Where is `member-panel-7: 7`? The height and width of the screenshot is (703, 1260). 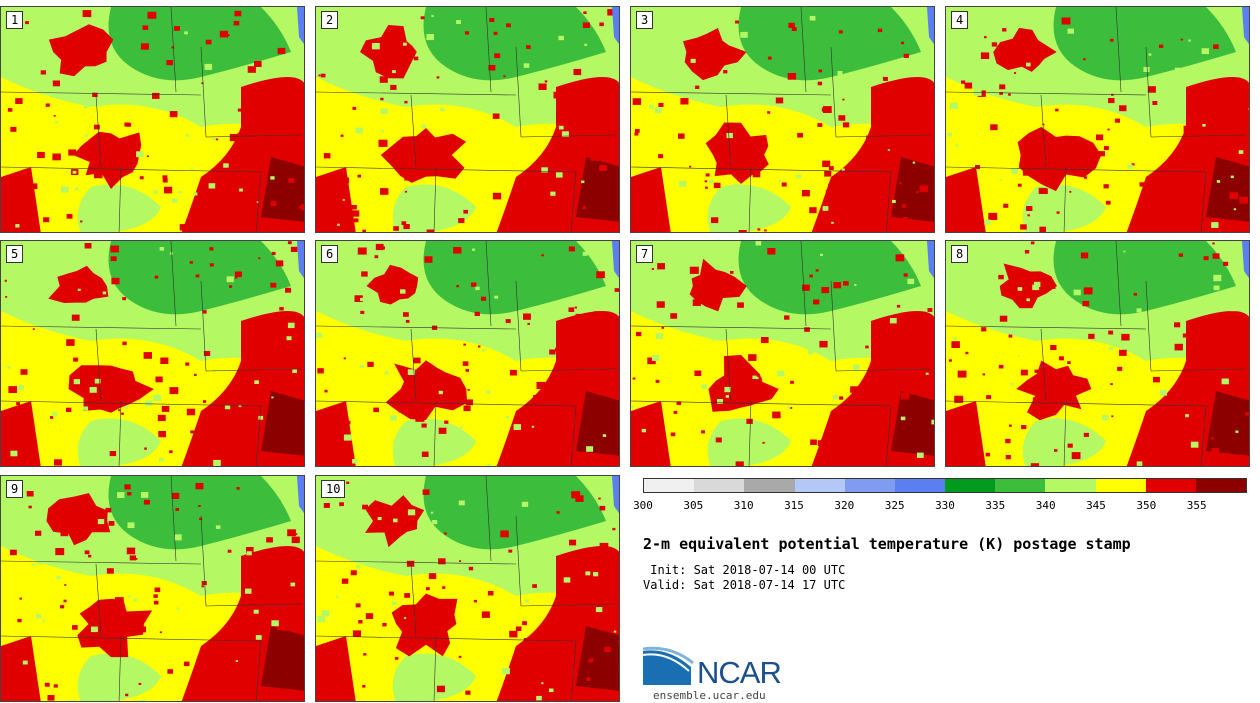 member-panel-7: 7 is located at coordinates (782, 353).